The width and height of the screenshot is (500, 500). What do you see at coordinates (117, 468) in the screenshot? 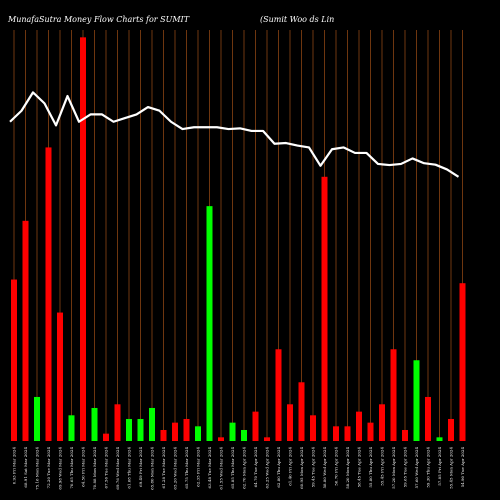
I see `x-tick-label: 69.76 Wed Mar 2024` at bounding box center [117, 468].